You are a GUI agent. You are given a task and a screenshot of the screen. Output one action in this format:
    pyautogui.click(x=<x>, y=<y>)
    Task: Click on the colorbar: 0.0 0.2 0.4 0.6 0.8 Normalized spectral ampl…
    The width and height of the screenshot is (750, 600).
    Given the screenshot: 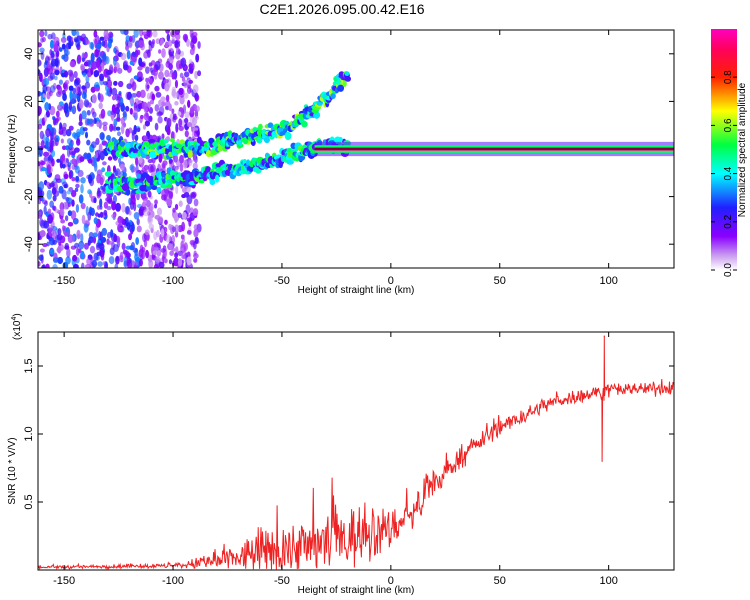 What is the action you would take?
    pyautogui.click(x=729, y=153)
    